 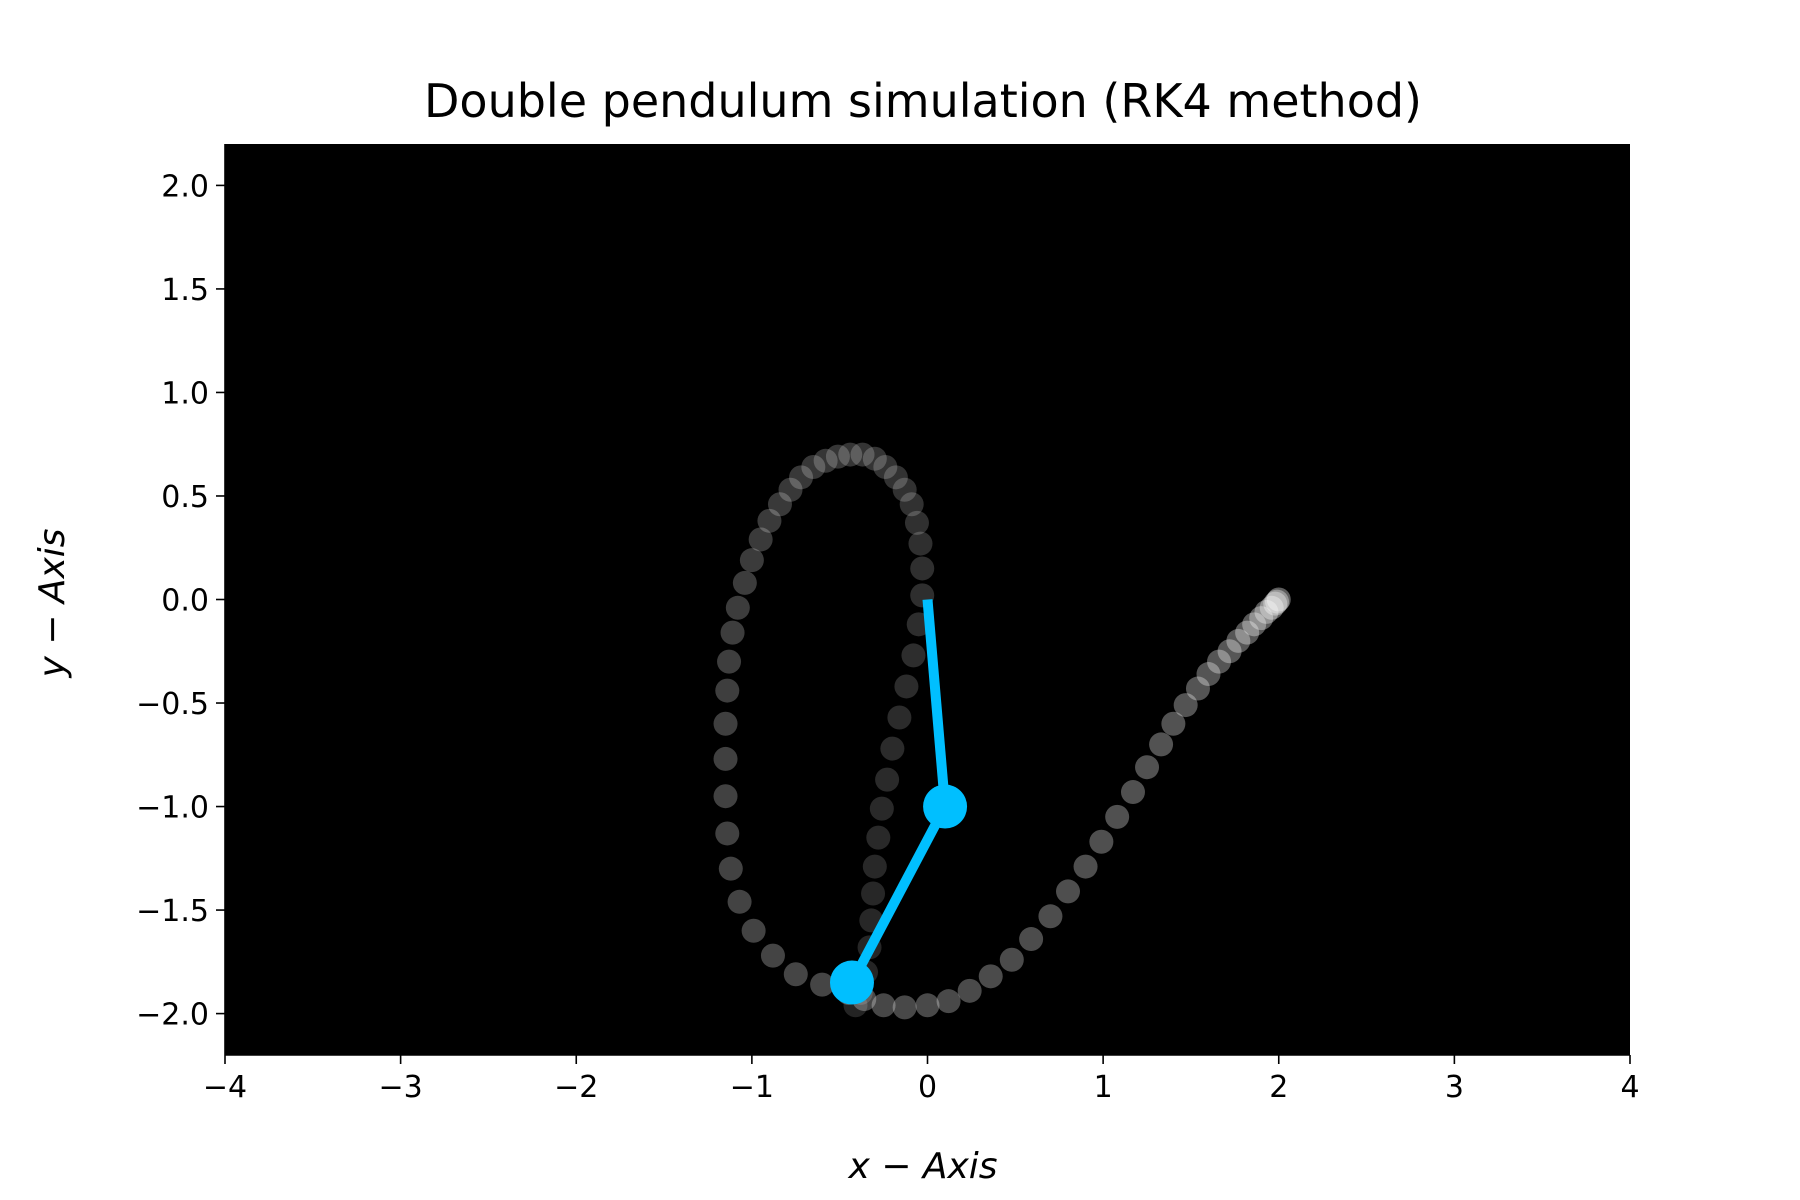 I want to click on y-axis: −2.0 −1.5 −1.0 −0.5 0.0 0.5 1.0 1.5 2.0, so click(x=181, y=599).